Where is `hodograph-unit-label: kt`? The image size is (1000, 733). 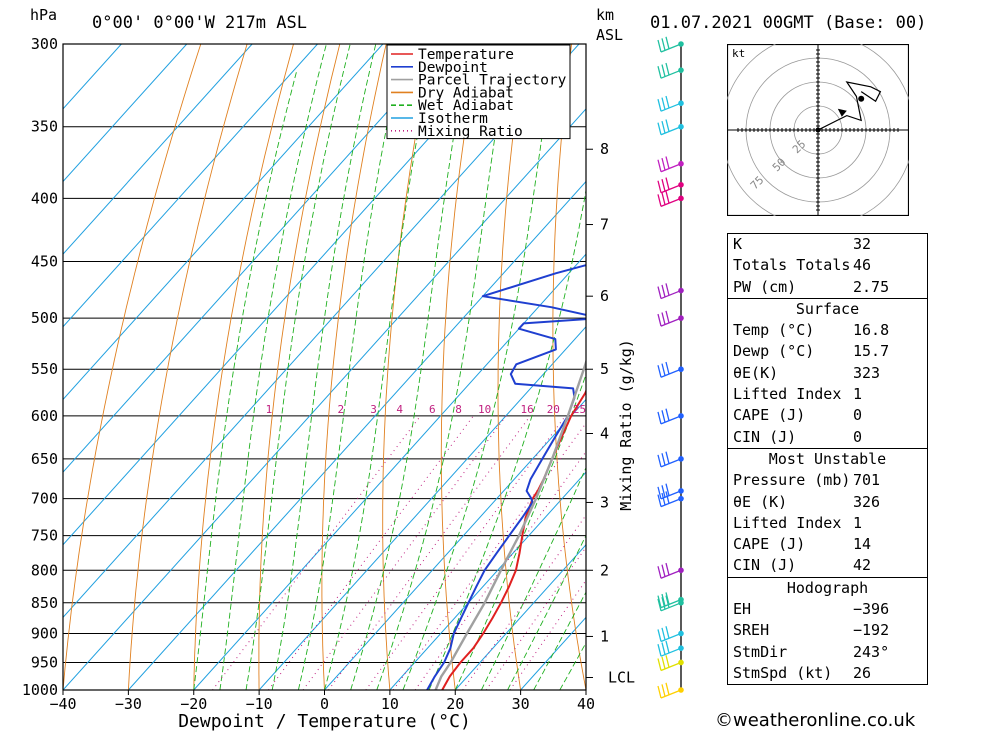 hodograph-unit-label: kt is located at coordinates (738, 53).